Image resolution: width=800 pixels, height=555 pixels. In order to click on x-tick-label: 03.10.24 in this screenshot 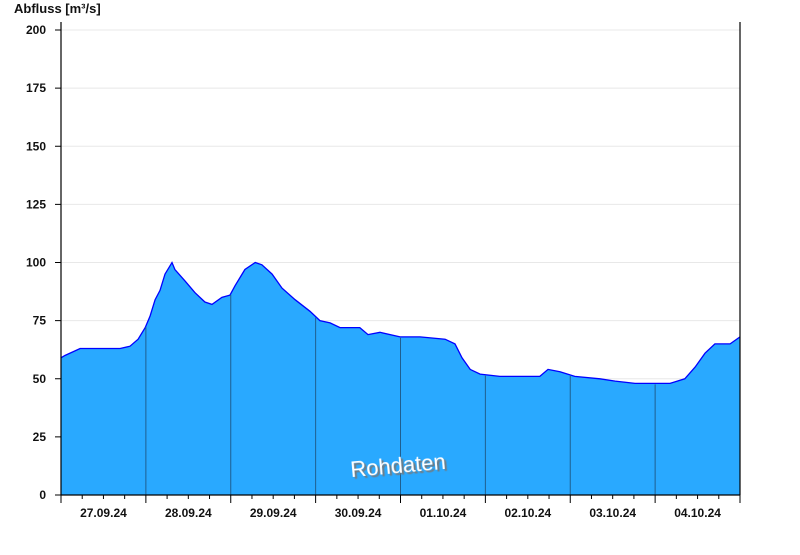, I will do `click(612, 513)`.